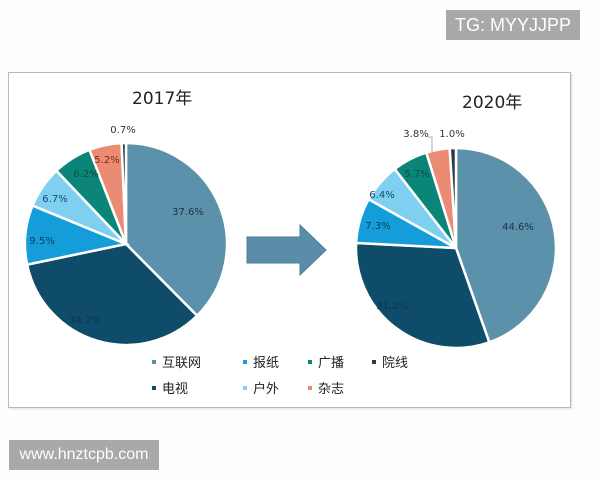 The height and width of the screenshot is (480, 600). What do you see at coordinates (451, 134) in the screenshot?
I see `data-label: 1.0%` at bounding box center [451, 134].